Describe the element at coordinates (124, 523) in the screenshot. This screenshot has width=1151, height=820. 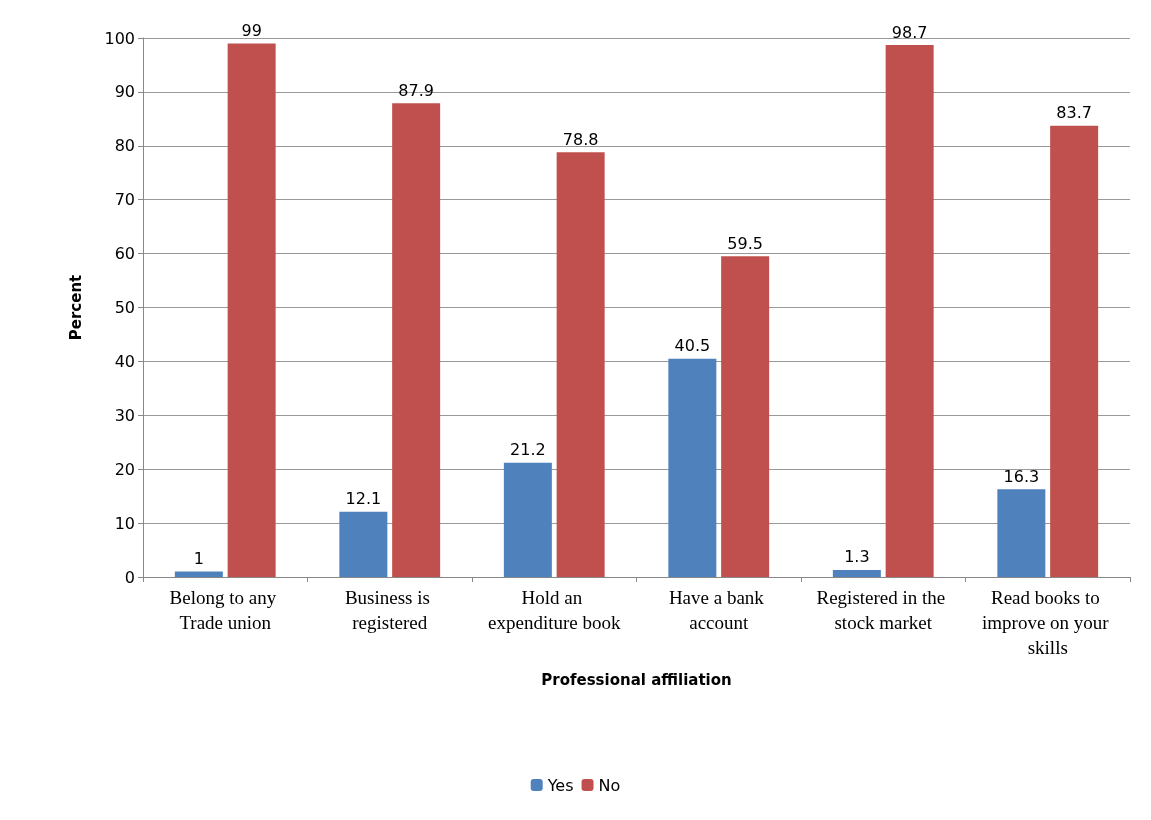
I see `y-tick-label: 10` at that location.